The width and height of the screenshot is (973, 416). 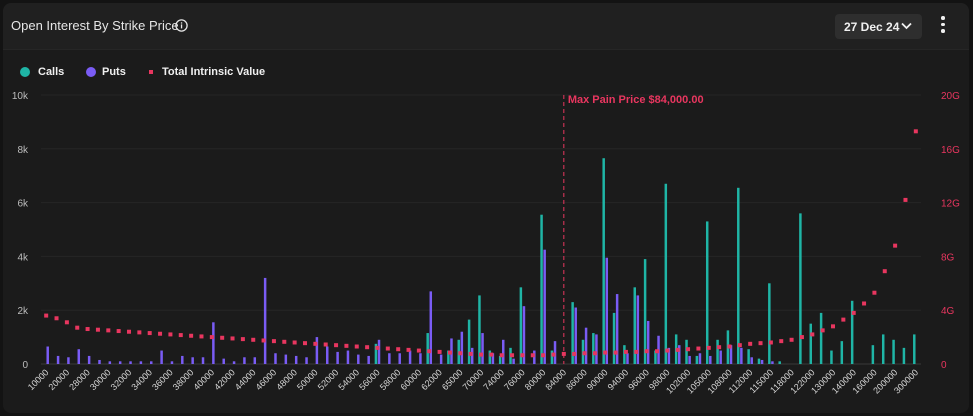 I want to click on legend-intrinsic-label: Total Intrinsic Value, so click(x=214, y=72).